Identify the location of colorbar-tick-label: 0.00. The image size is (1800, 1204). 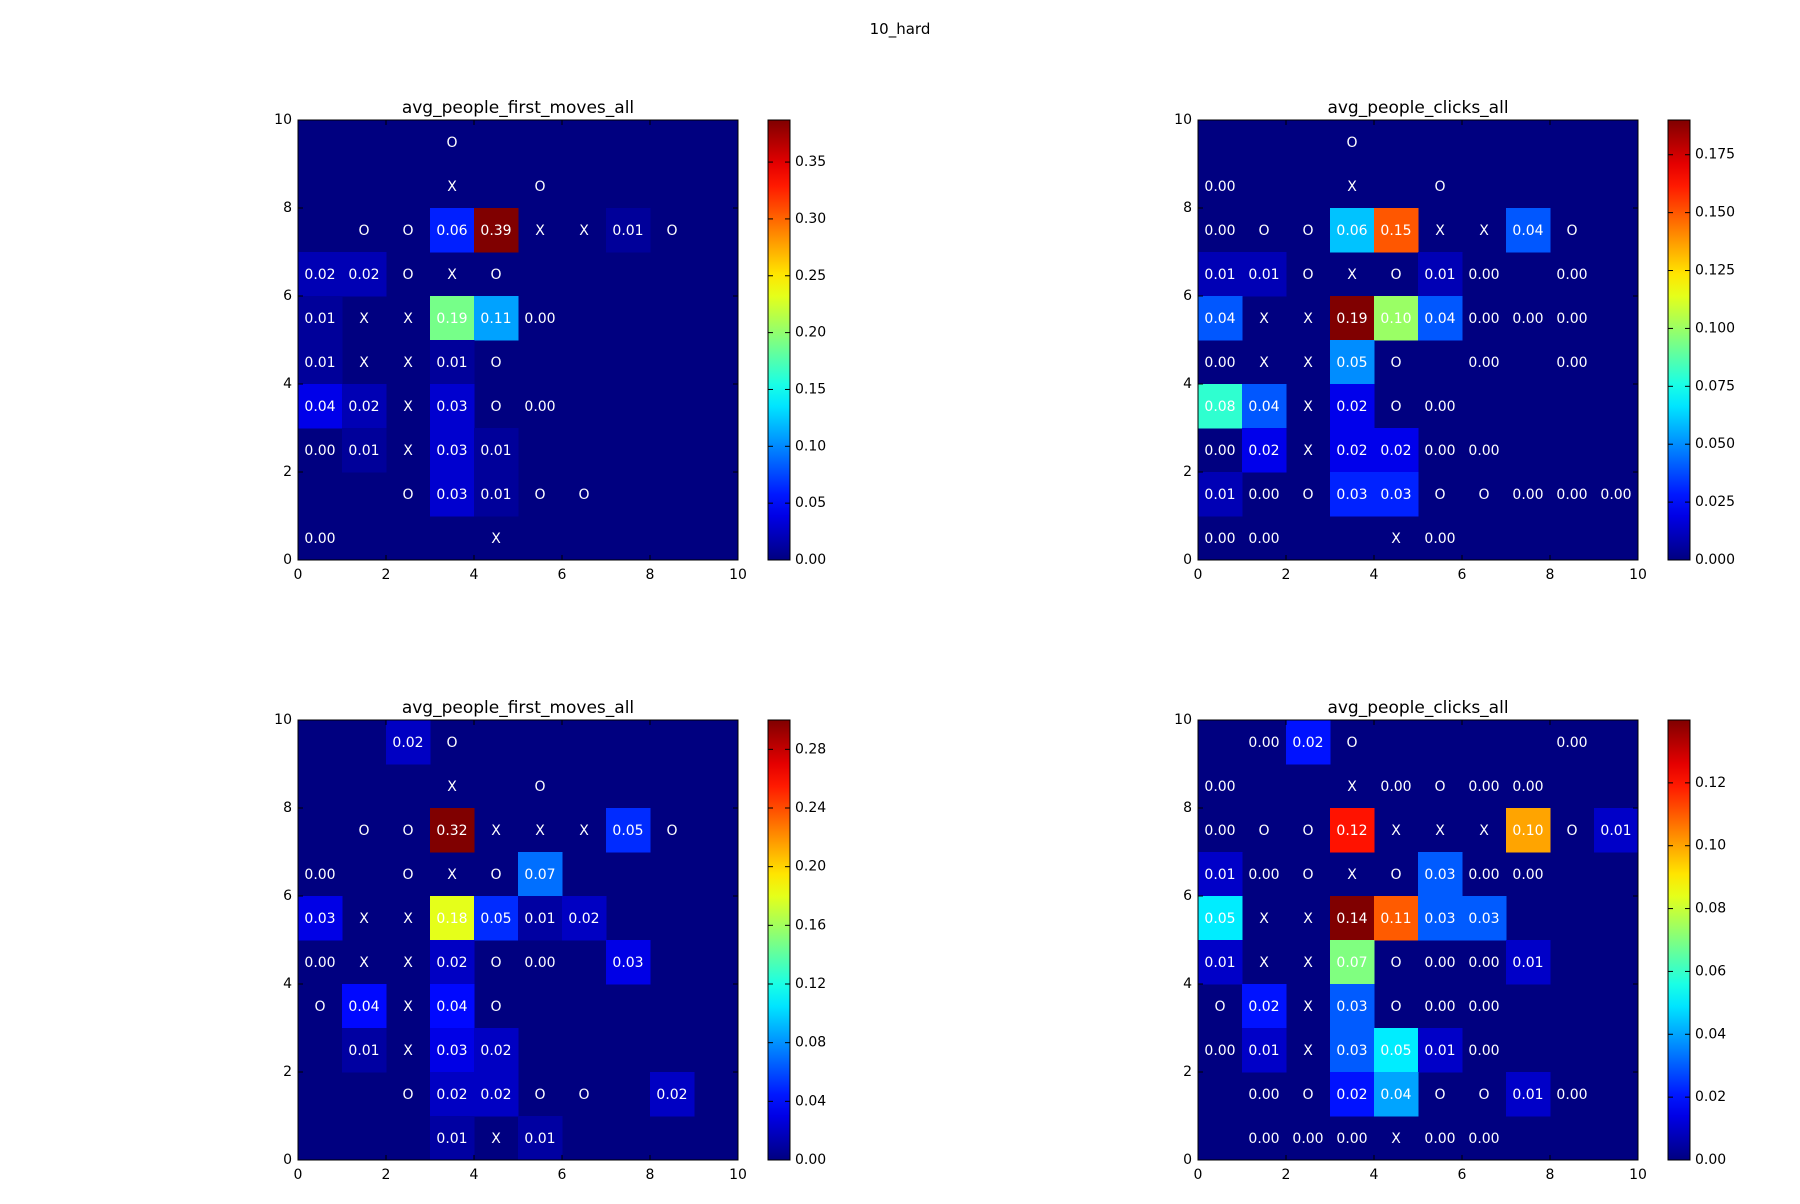
(810, 560).